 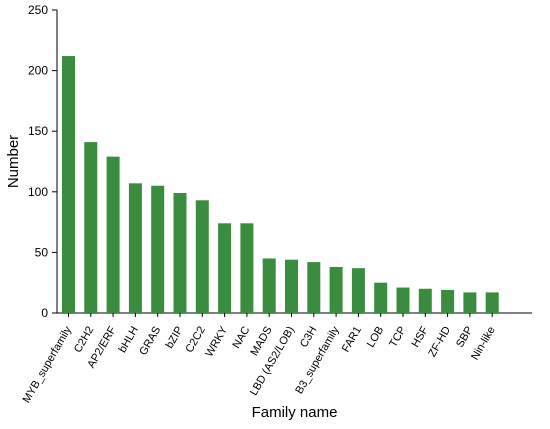 I want to click on x-tick-label: WRKY, so click(x=216, y=341).